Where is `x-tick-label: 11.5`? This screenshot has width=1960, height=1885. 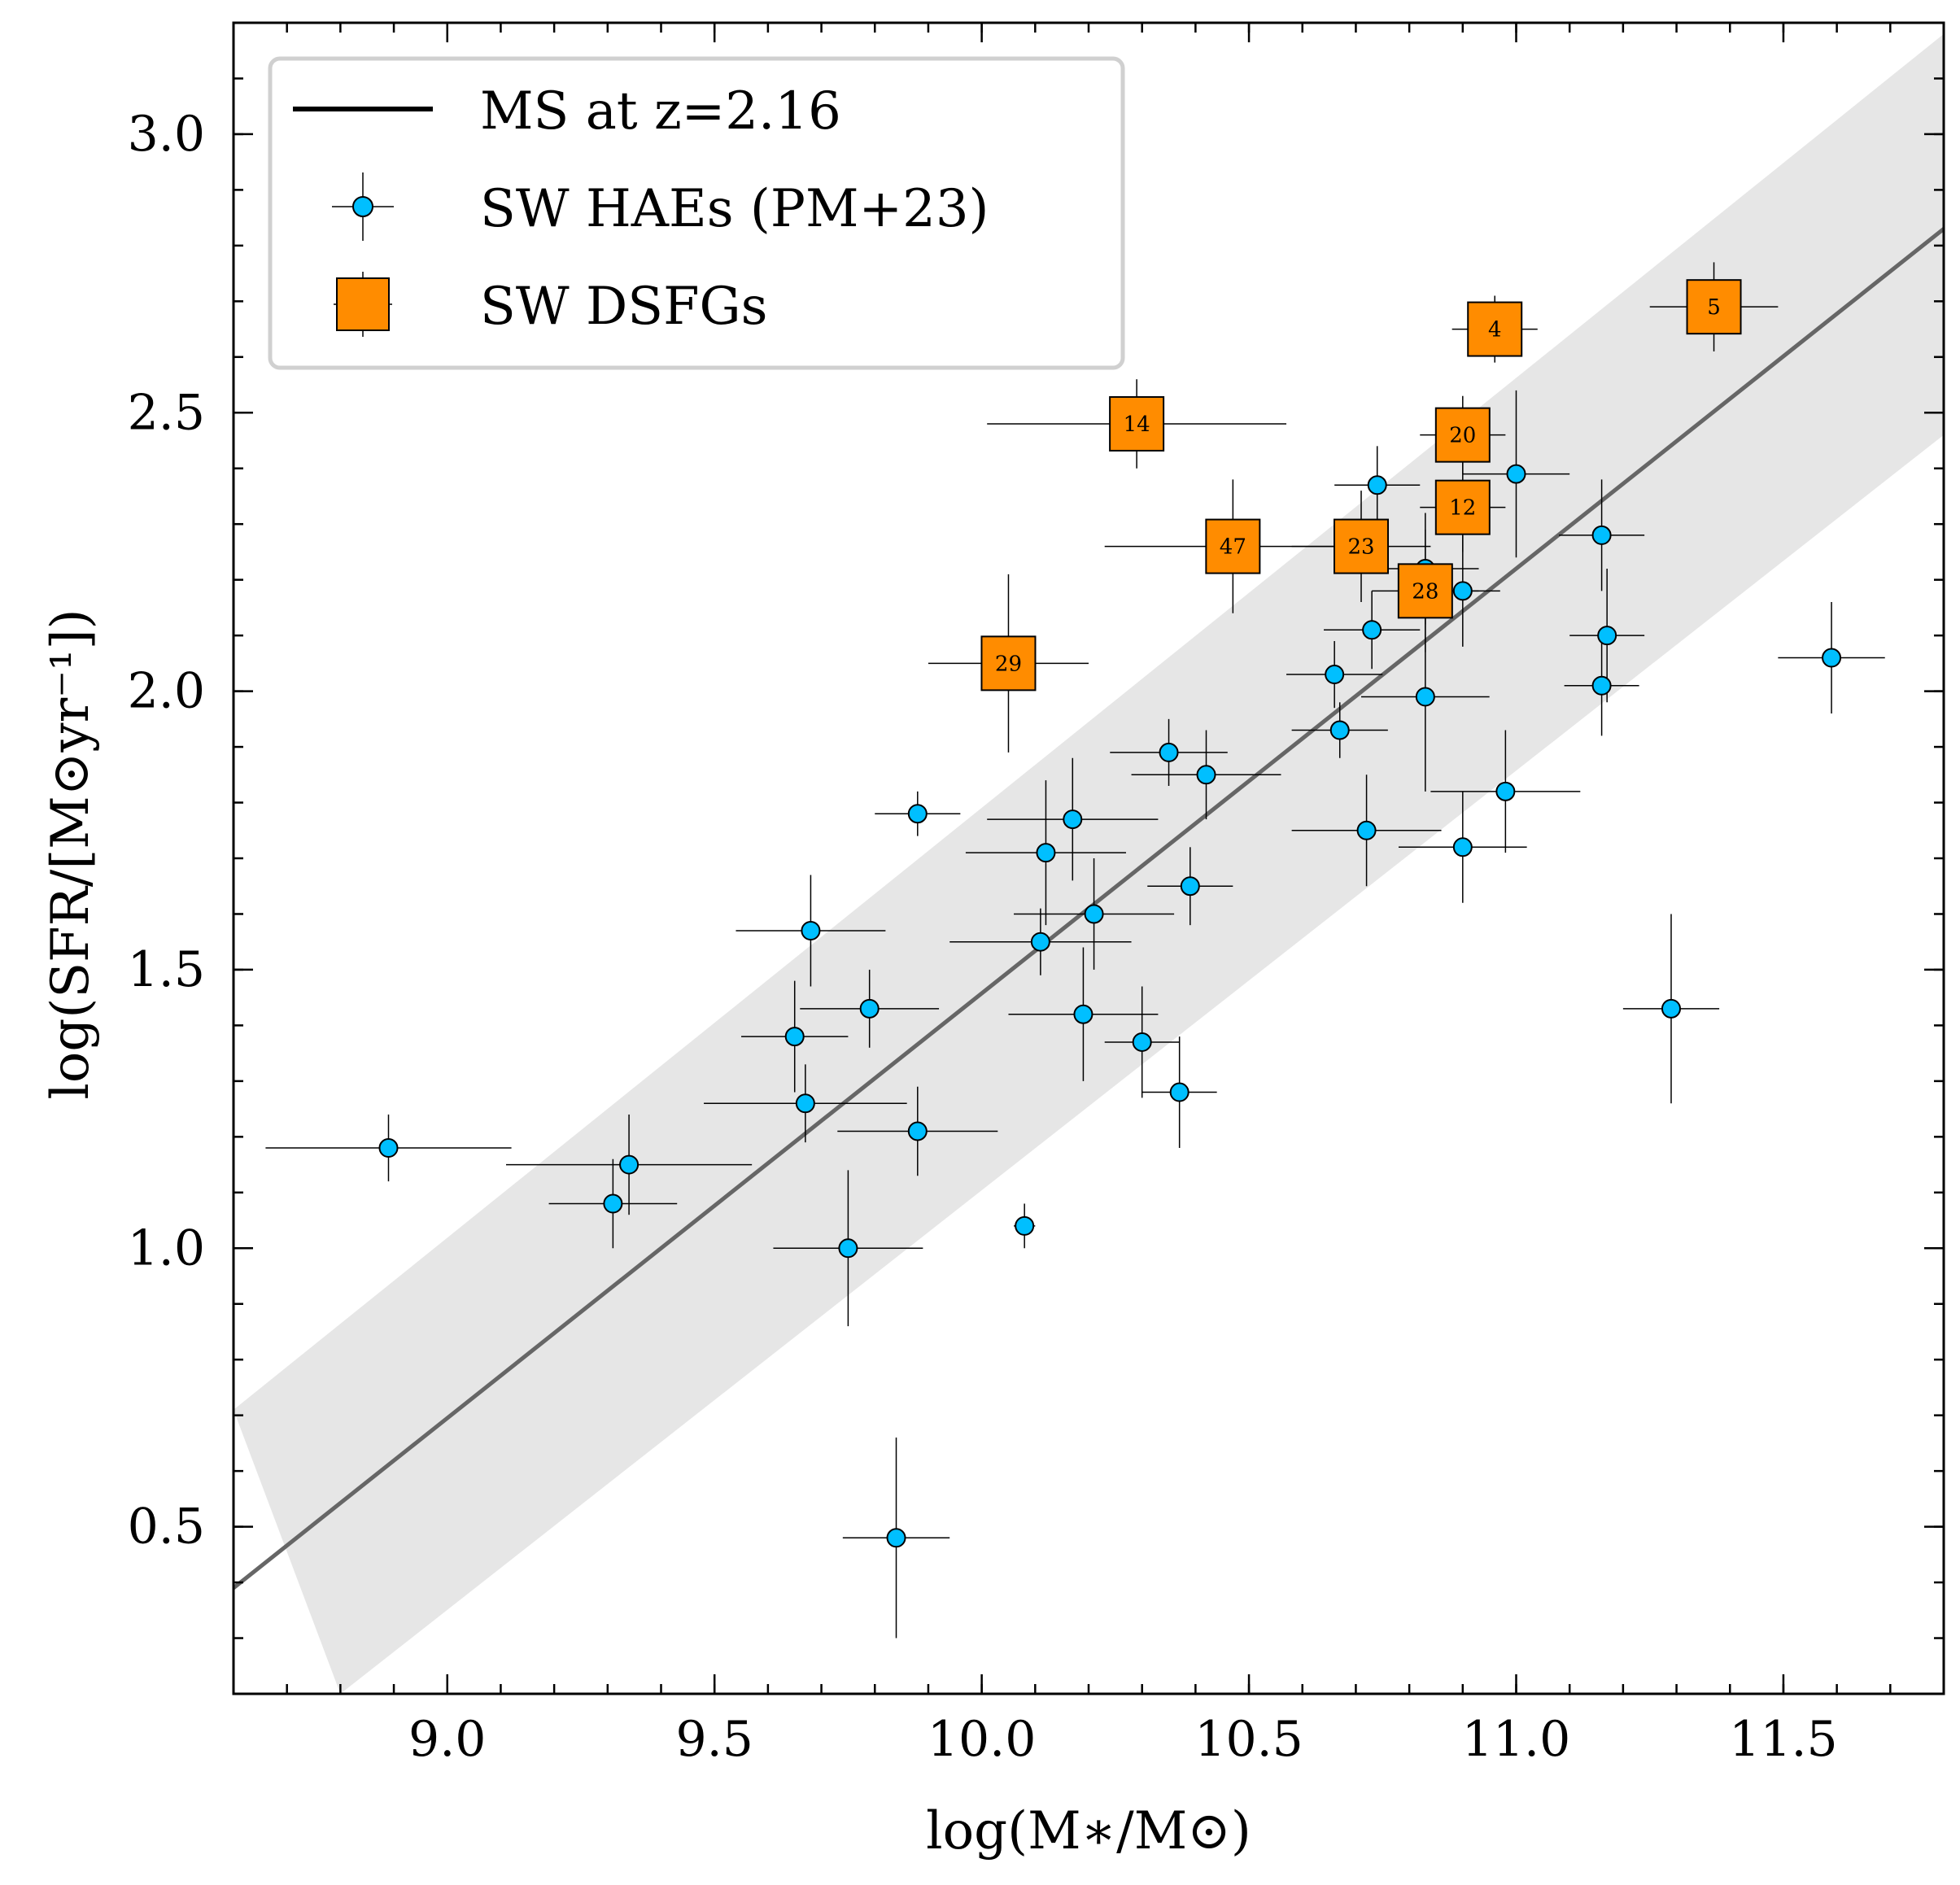
x-tick-label: 11.5 is located at coordinates (1783, 1739).